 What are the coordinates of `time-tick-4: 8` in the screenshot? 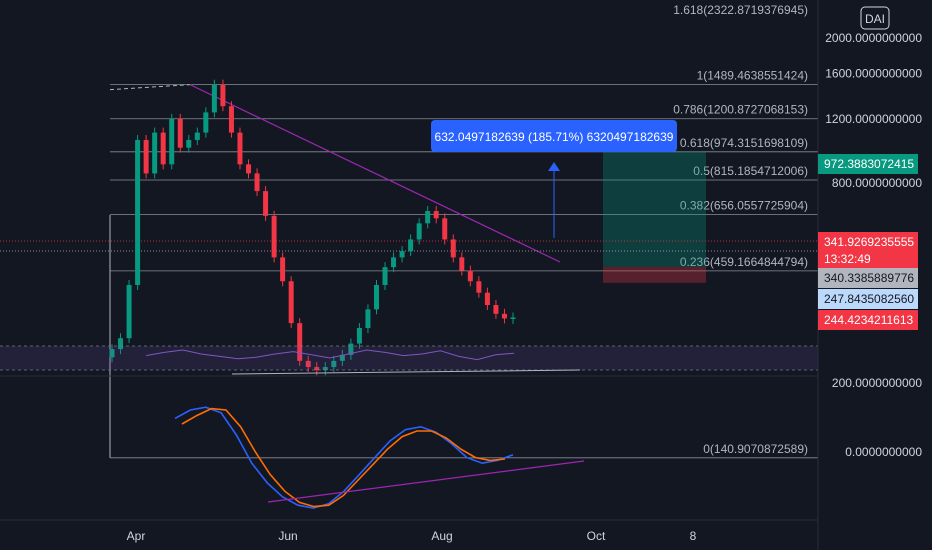 It's located at (693, 536).